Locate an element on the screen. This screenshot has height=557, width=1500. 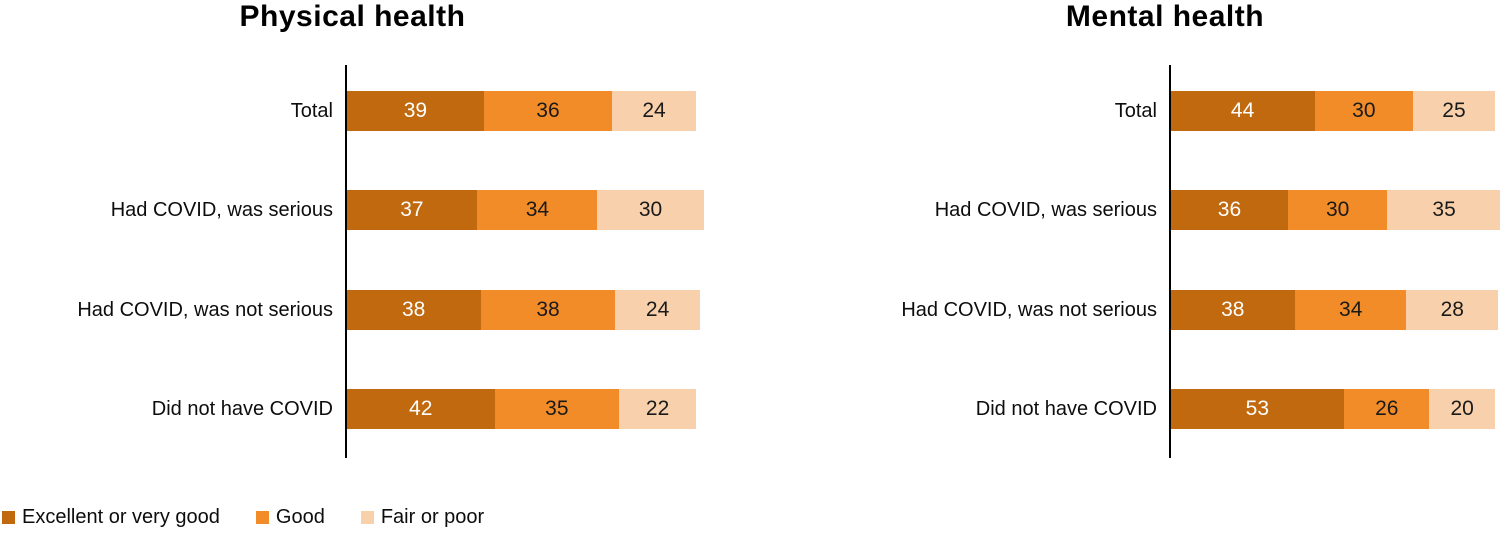
chart-title: Physical health is located at coordinates (352, 16).